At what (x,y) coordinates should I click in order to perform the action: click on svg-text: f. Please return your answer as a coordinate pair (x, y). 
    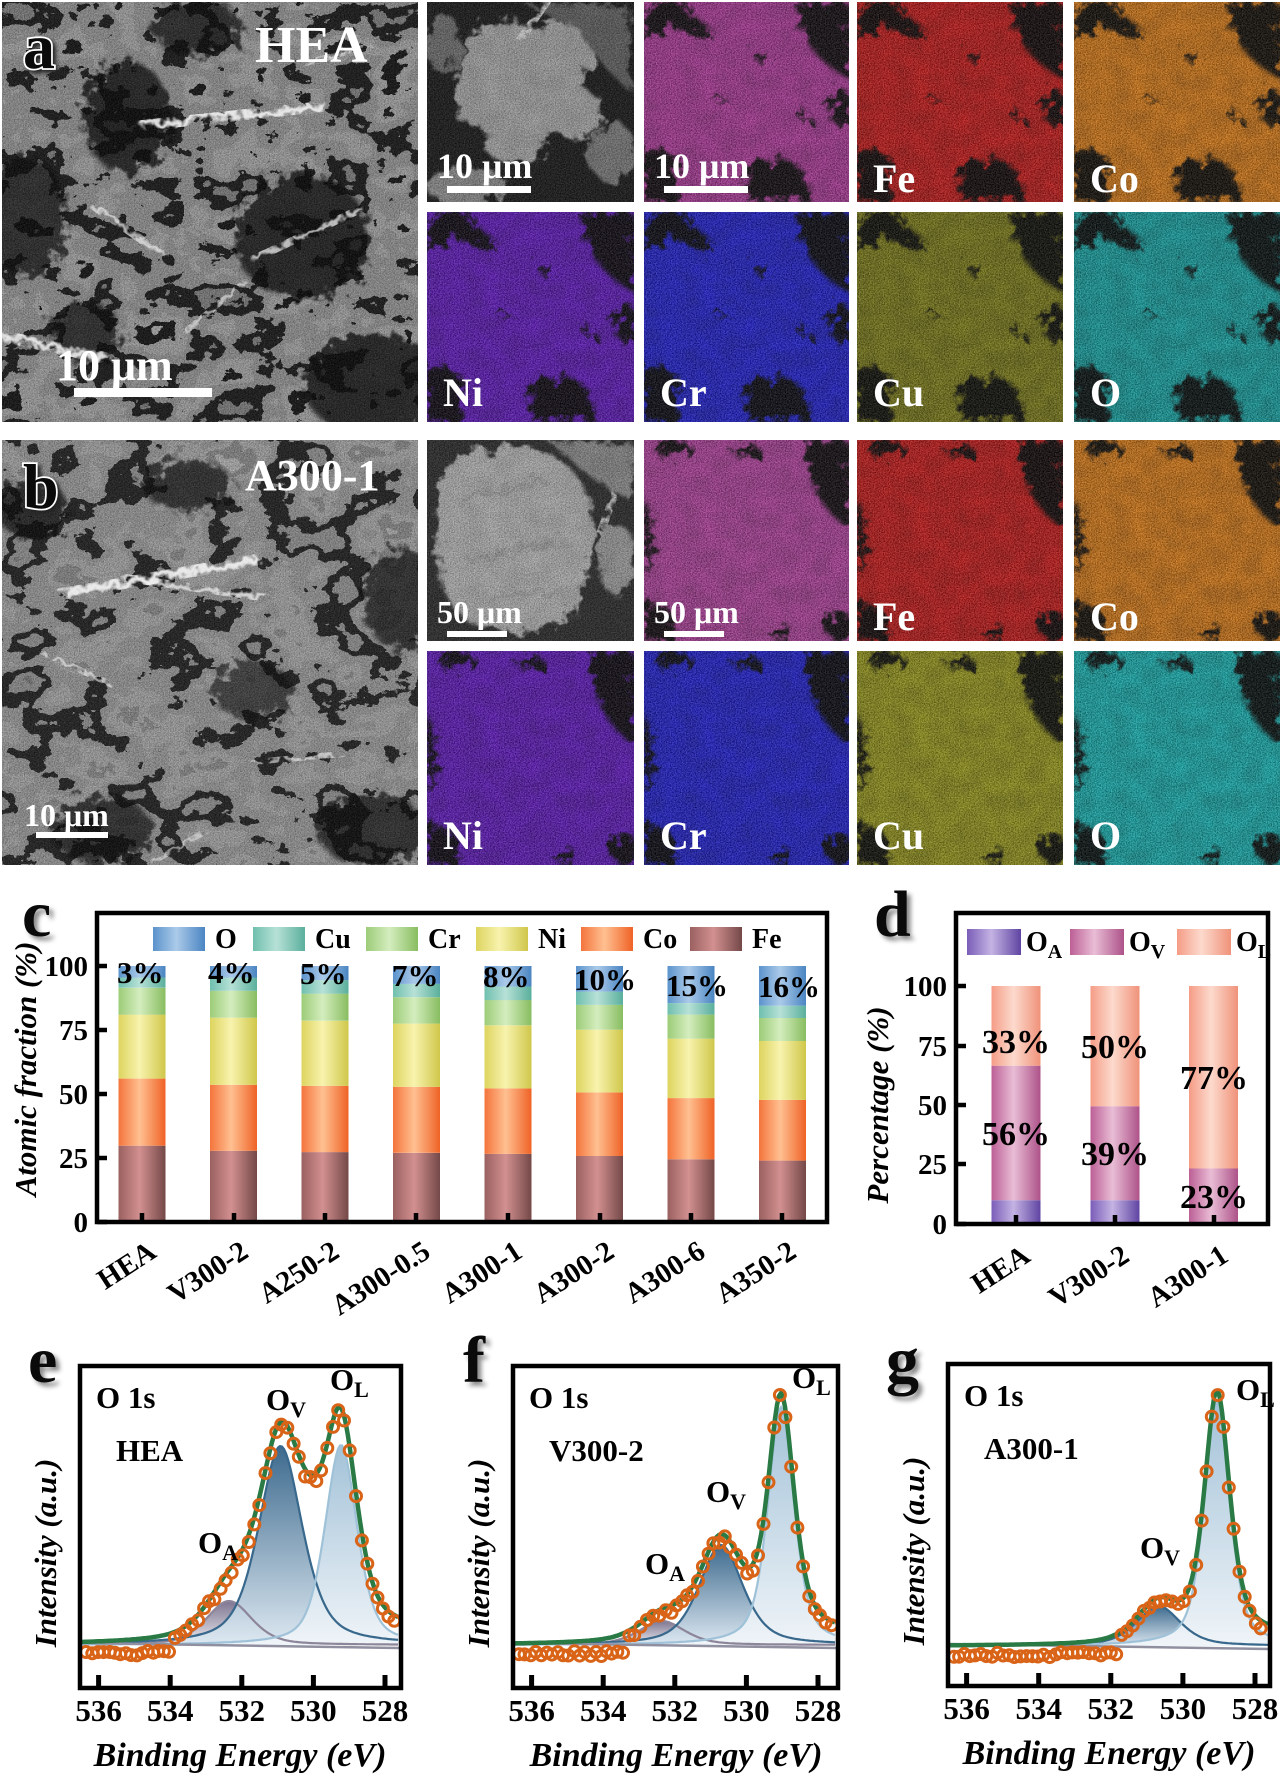
    Looking at the image, I should click on (474, 1360).